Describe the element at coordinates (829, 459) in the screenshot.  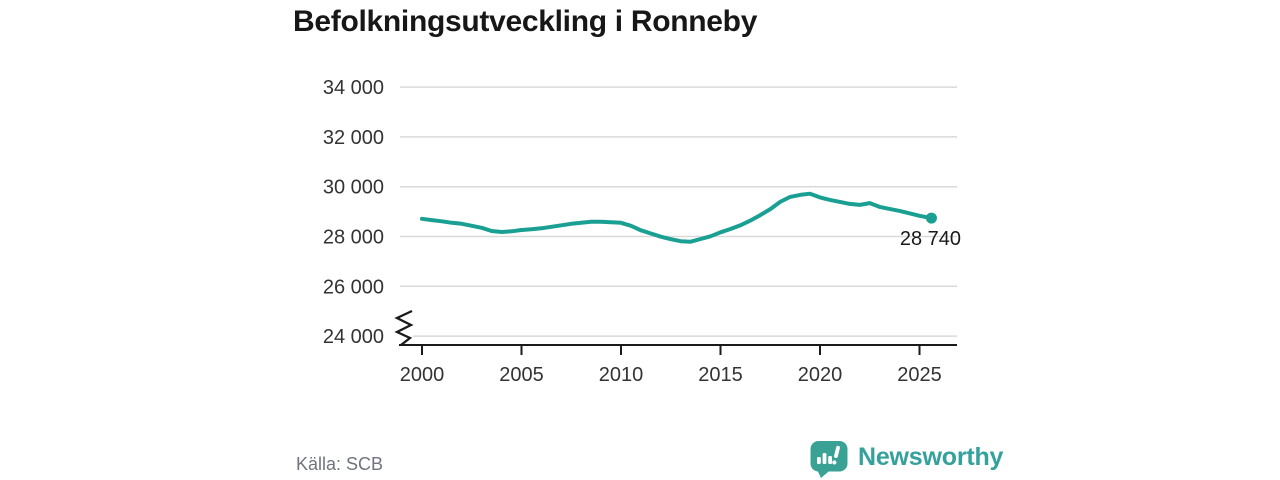
I see `newsworthy-speech-bubble-chart-icon` at that location.